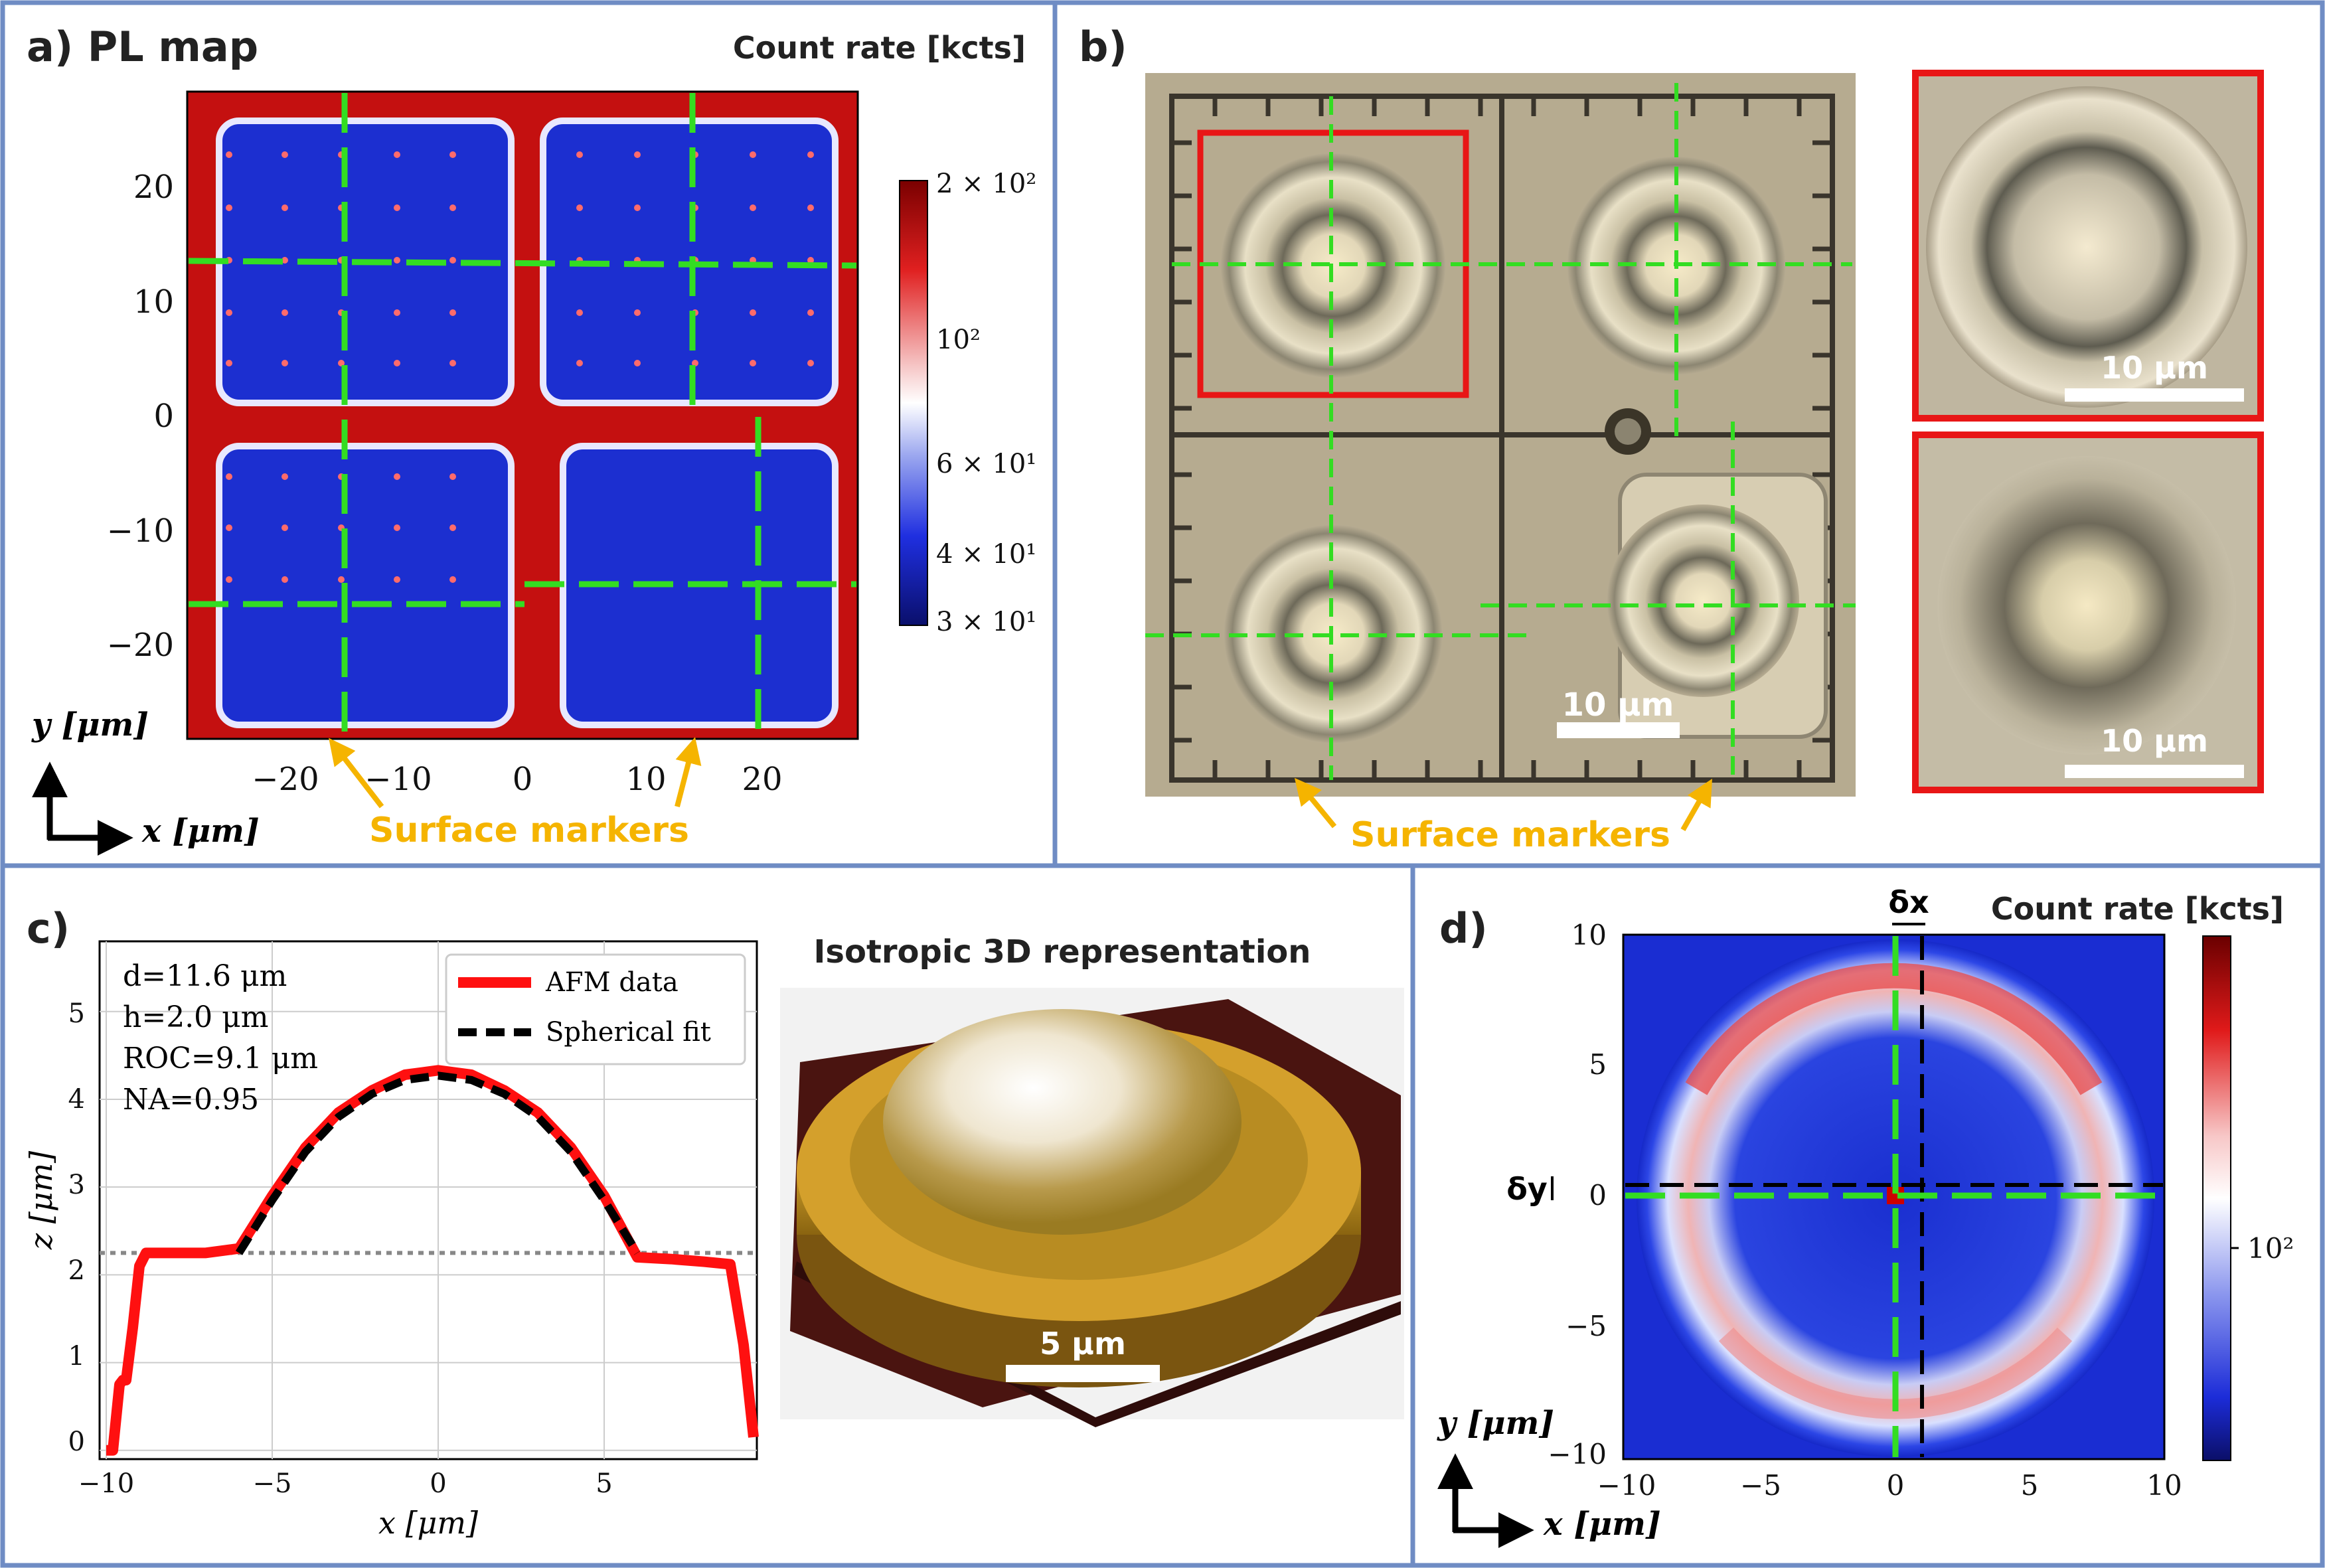 Image resolution: width=2325 pixels, height=1568 pixels. I want to click on param-h: h=2.0 μm, so click(195, 1017).